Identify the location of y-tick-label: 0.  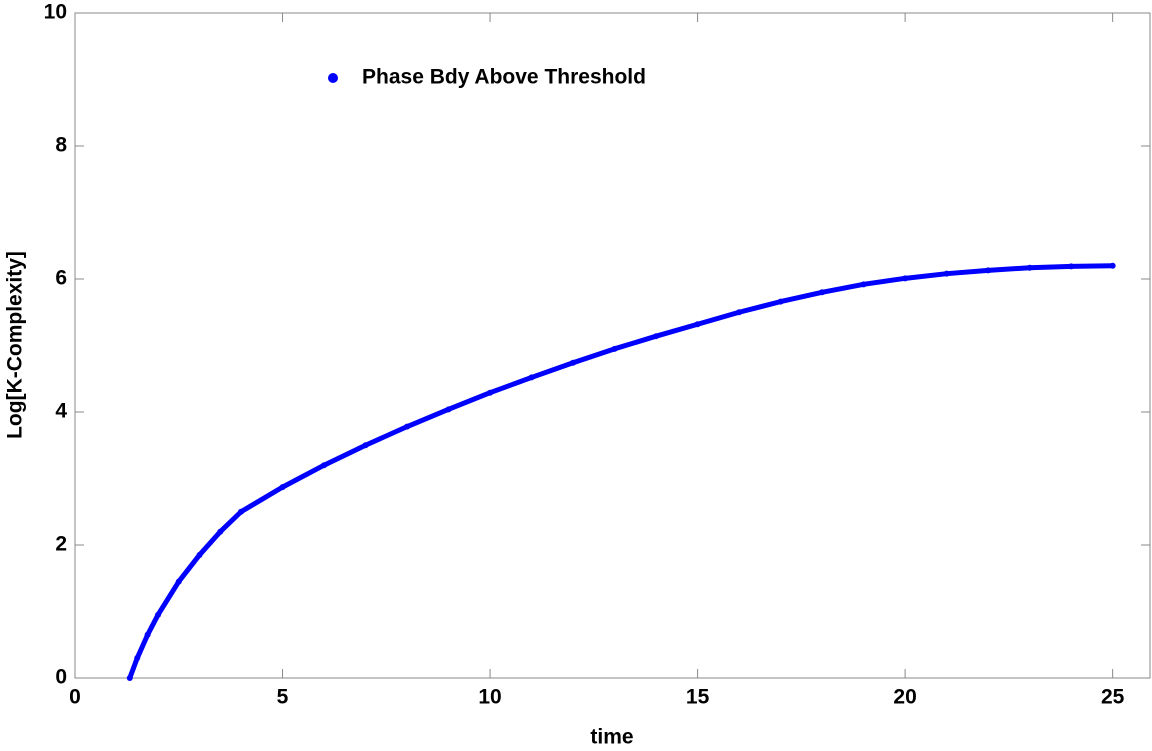
(61, 677).